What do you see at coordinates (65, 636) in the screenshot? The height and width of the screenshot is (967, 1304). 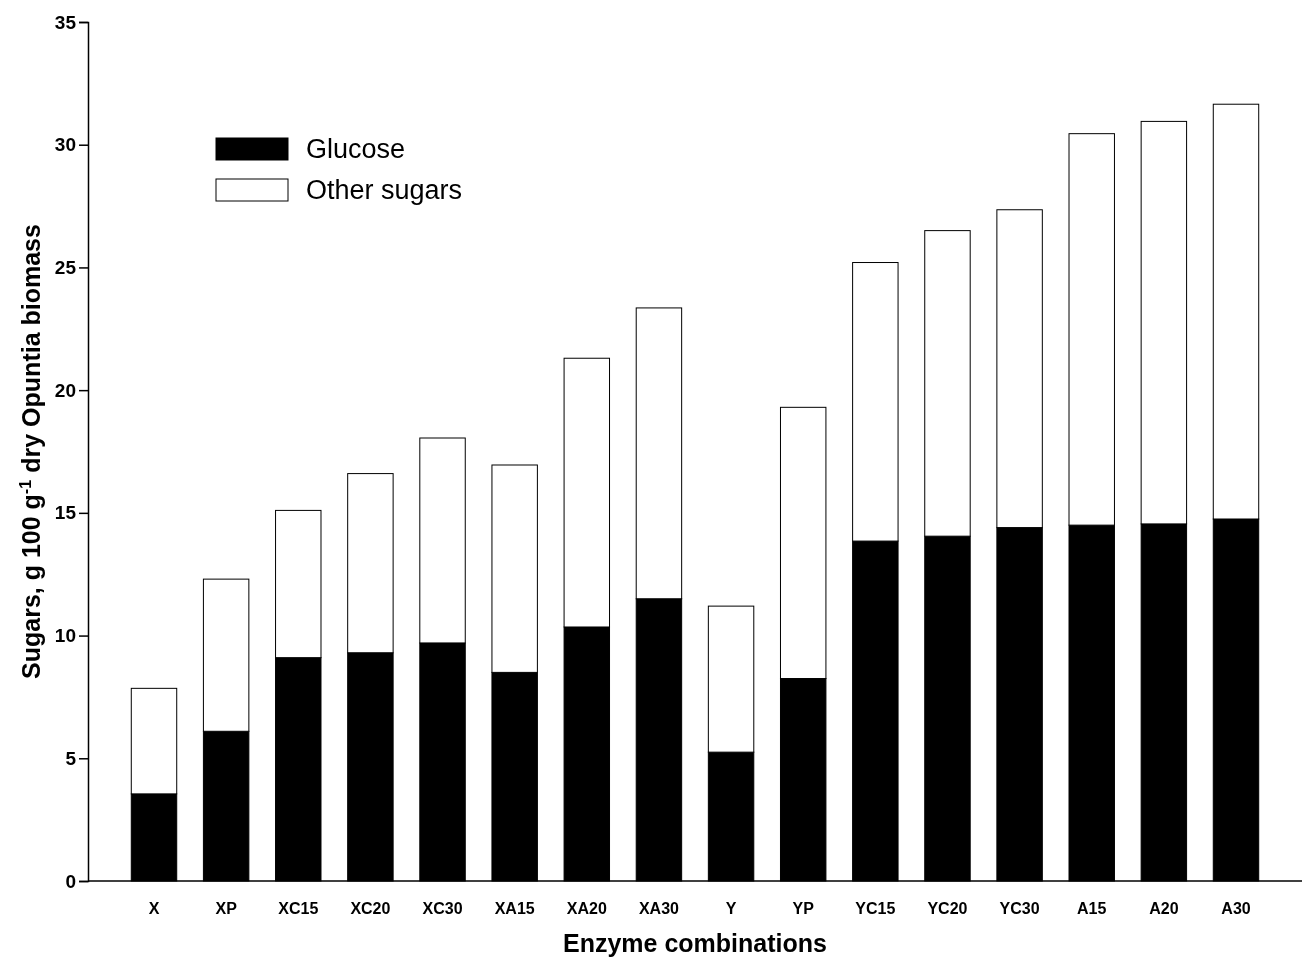 I see `y-tick-label: 10` at bounding box center [65, 636].